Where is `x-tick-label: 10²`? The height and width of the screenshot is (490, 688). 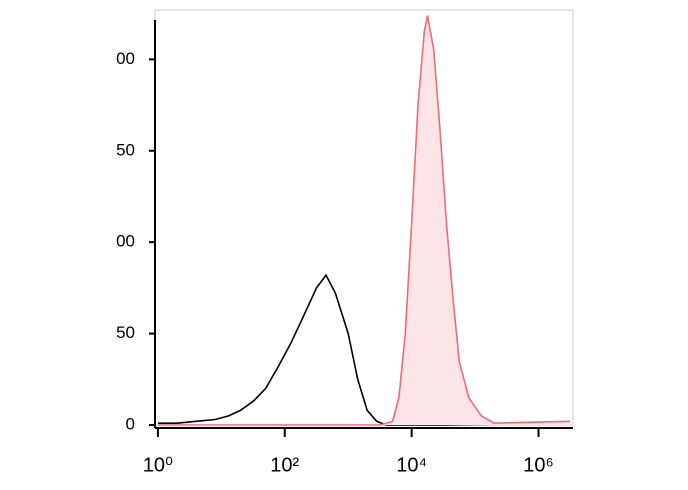
x-tick-label: 10² is located at coordinates (284, 465).